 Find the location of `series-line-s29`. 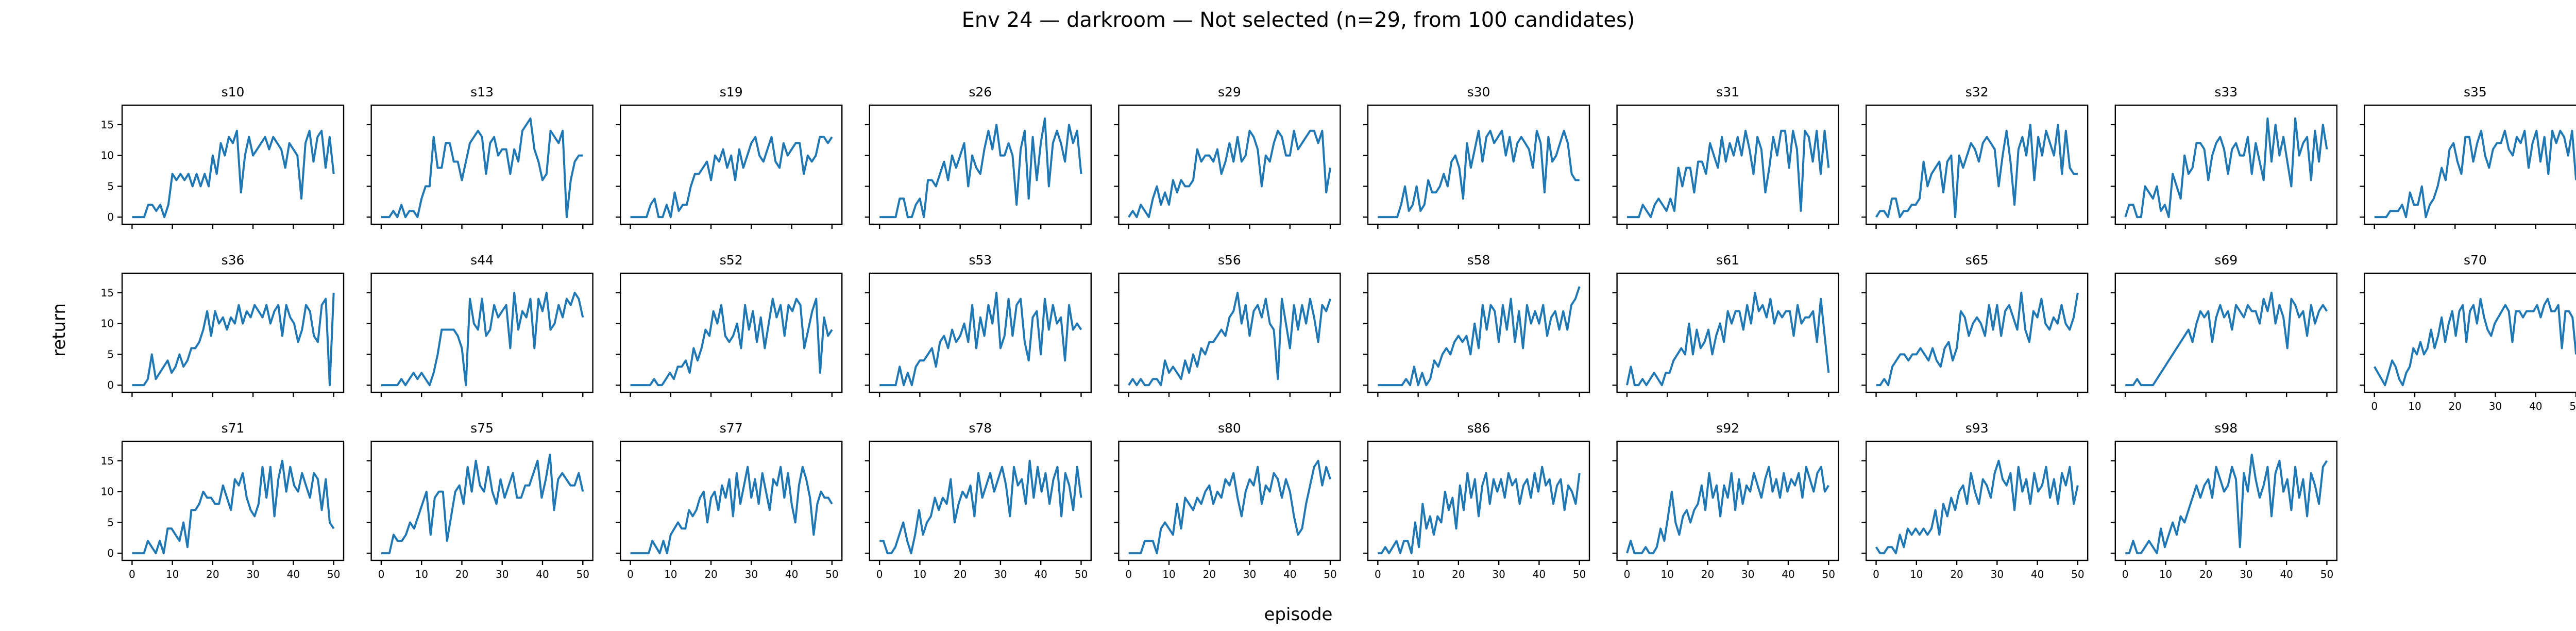

series-line-s29 is located at coordinates (1230, 174).